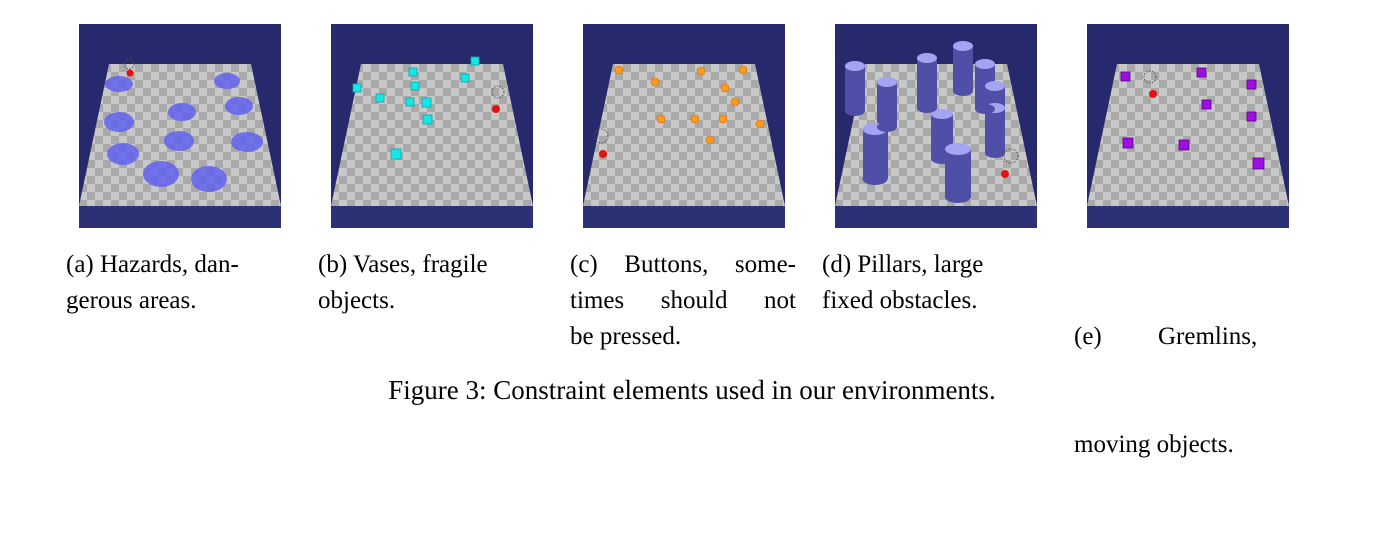 The width and height of the screenshot is (1384, 535). I want to click on panel-hazards, so click(180, 126).